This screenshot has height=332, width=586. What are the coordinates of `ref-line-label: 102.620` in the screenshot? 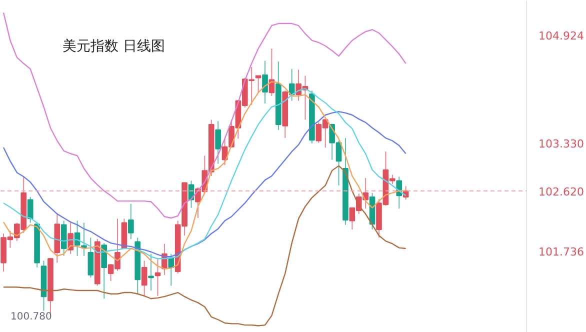 It's located at (561, 191).